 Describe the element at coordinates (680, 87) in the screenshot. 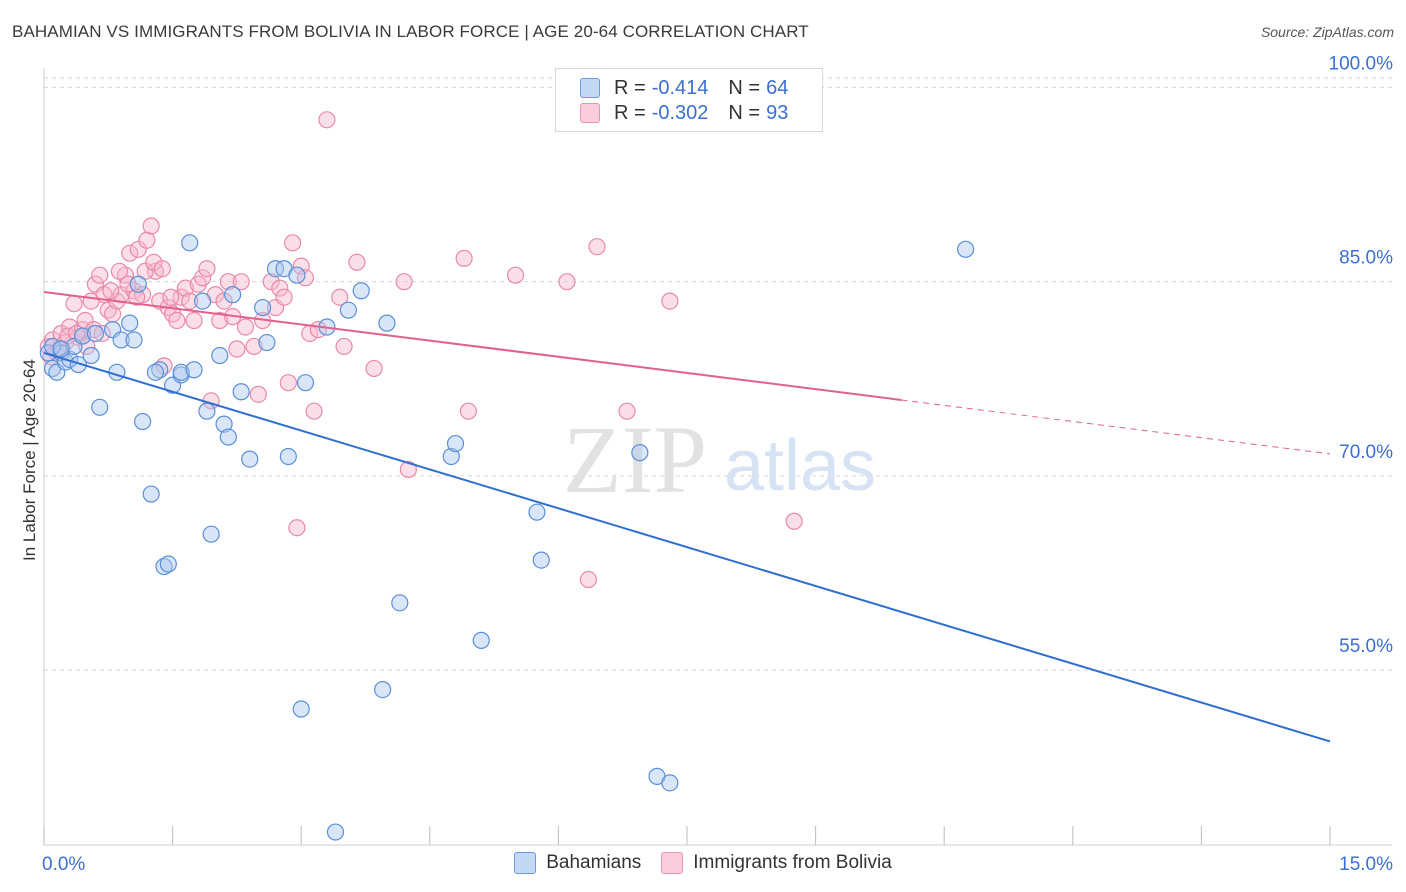

I see `legend-r-value: -0.414` at that location.